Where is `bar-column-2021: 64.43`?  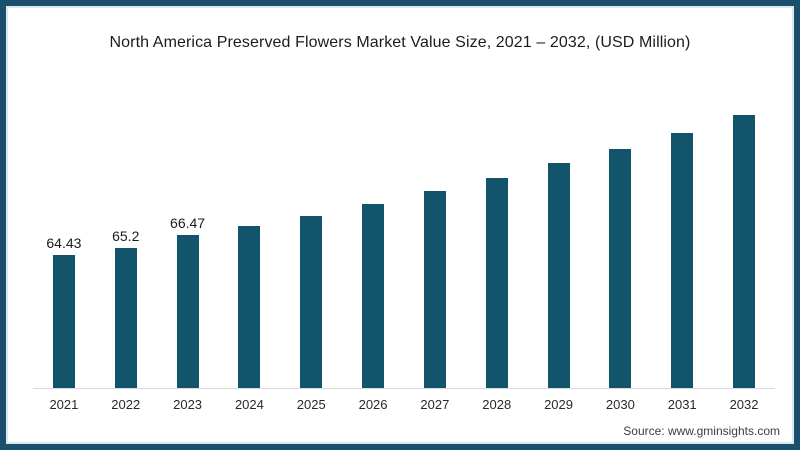
bar-column-2021: 64.43 is located at coordinates (64, 312).